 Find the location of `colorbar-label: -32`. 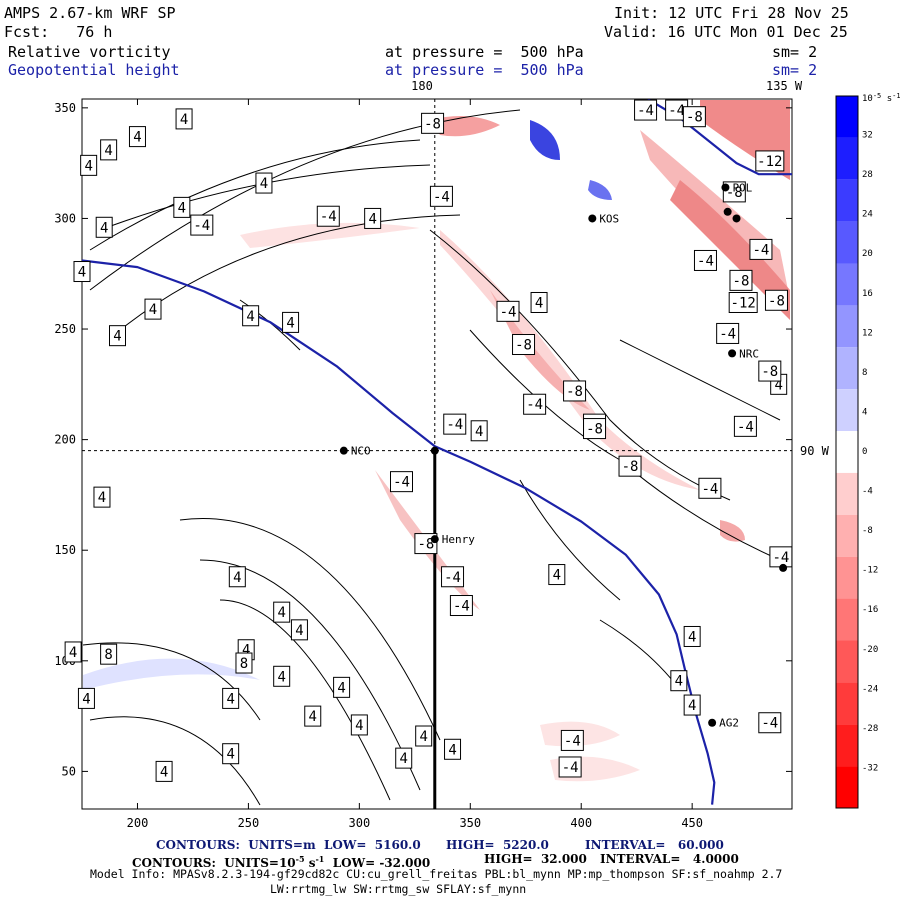

colorbar-label: -32 is located at coordinates (870, 768).